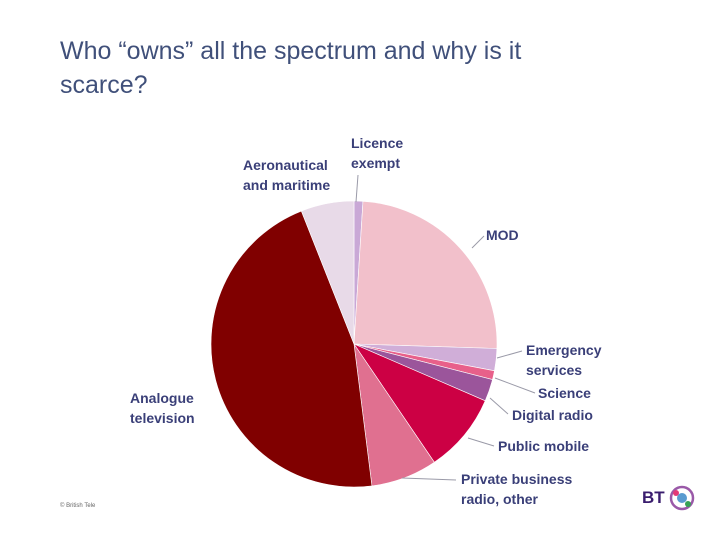 Image resolution: width=720 pixels, height=540 pixels. I want to click on pie-slice-public-mobile, so click(419, 403).